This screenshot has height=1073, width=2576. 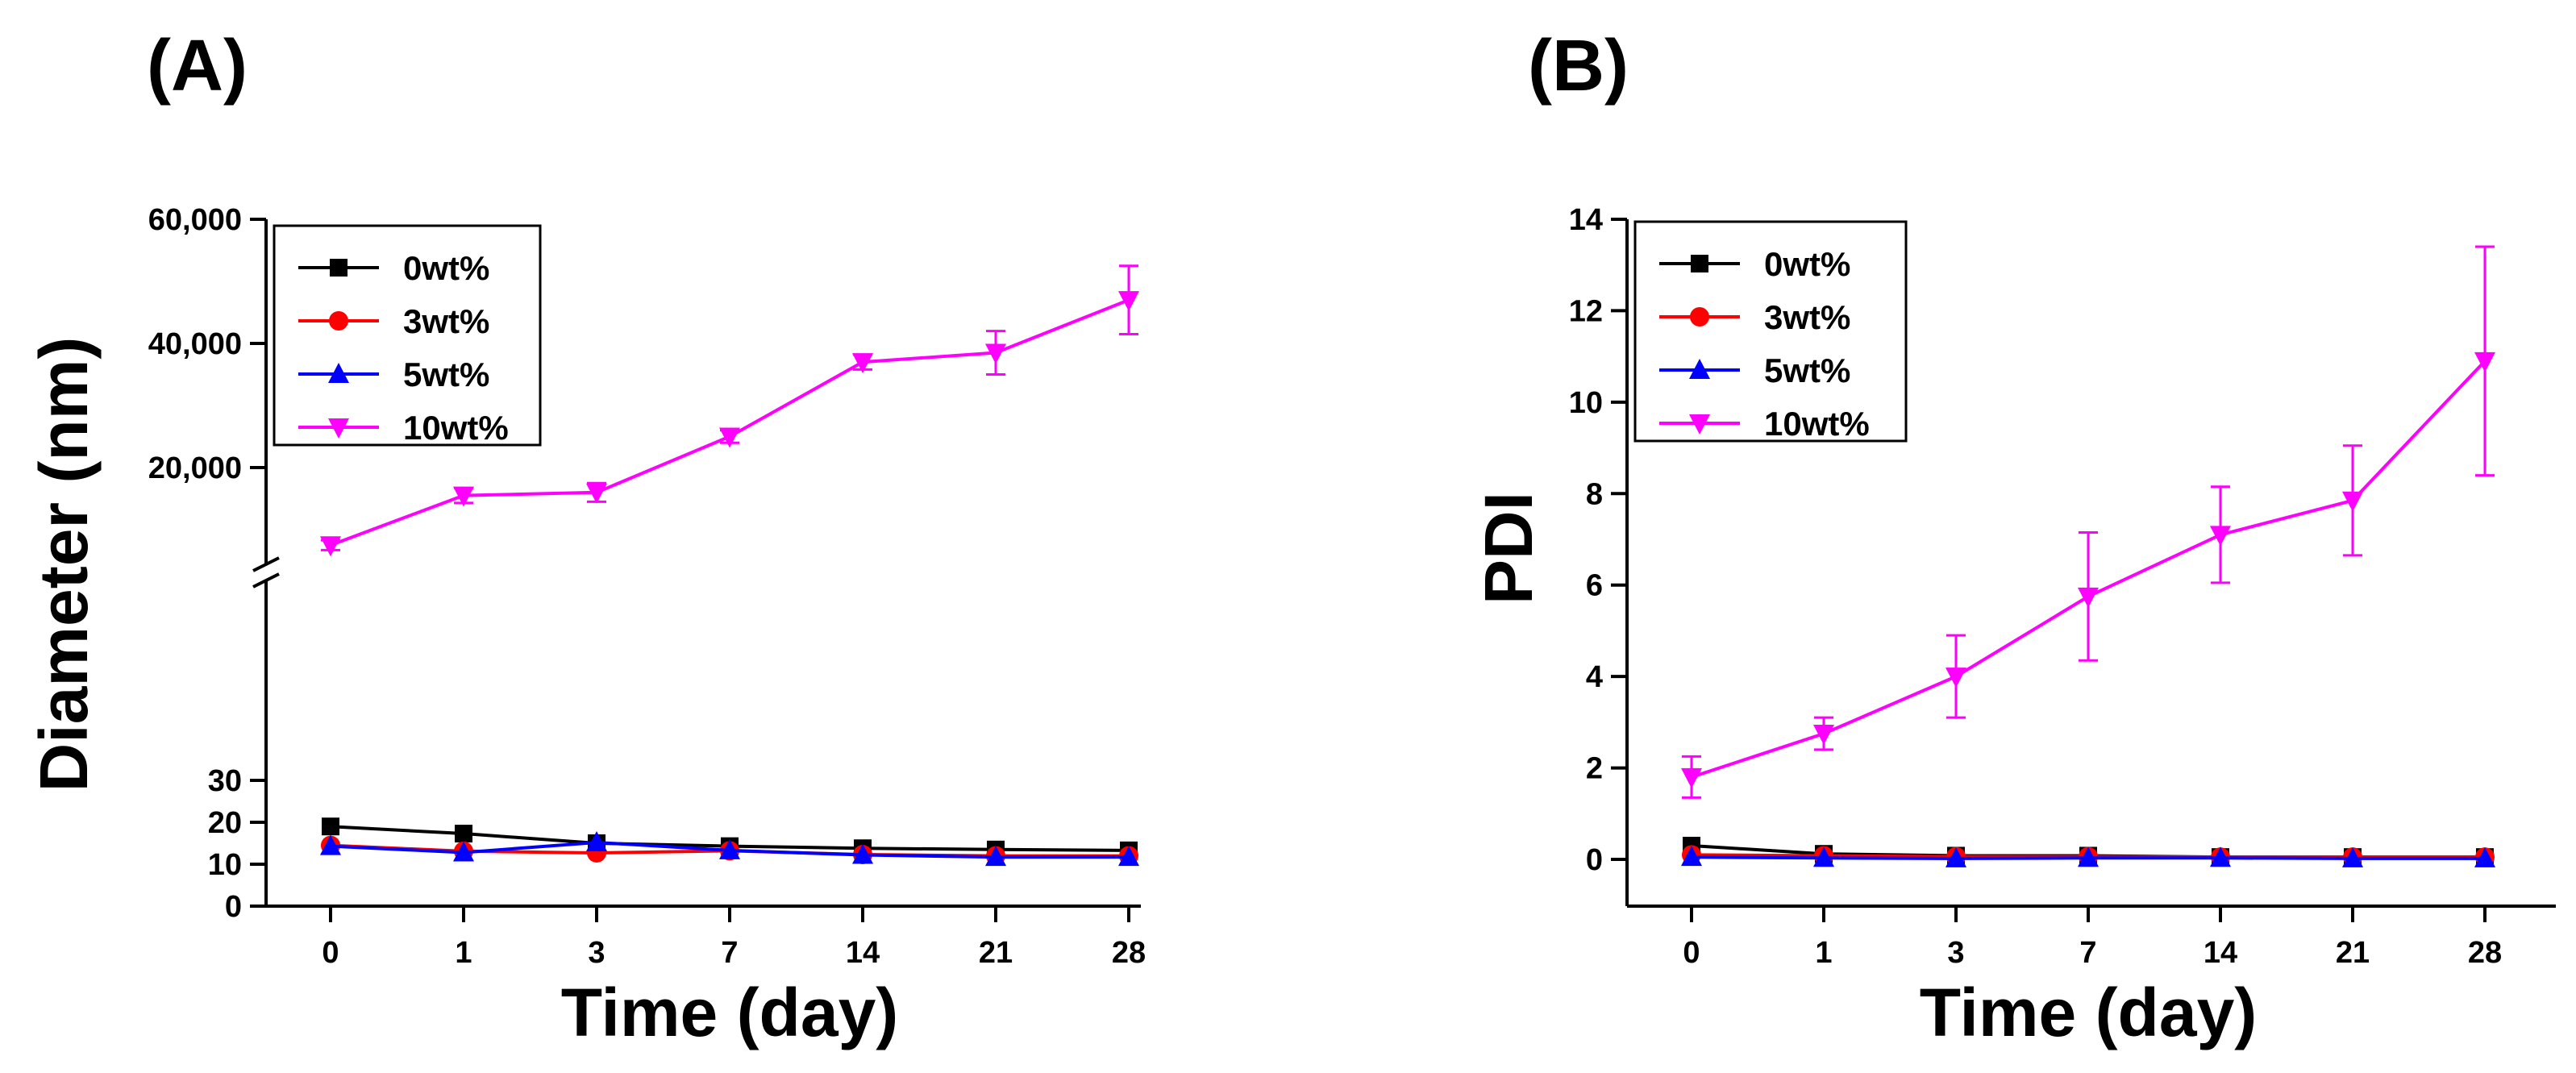 I want to click on y-axis-title-b: PDI, so click(x=1509, y=548).